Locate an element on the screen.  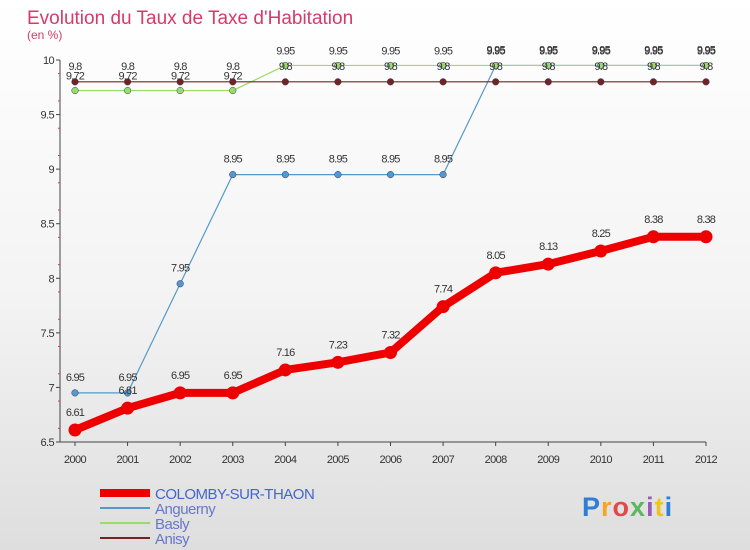
x-tick-label: 2005 is located at coordinates (338, 460).